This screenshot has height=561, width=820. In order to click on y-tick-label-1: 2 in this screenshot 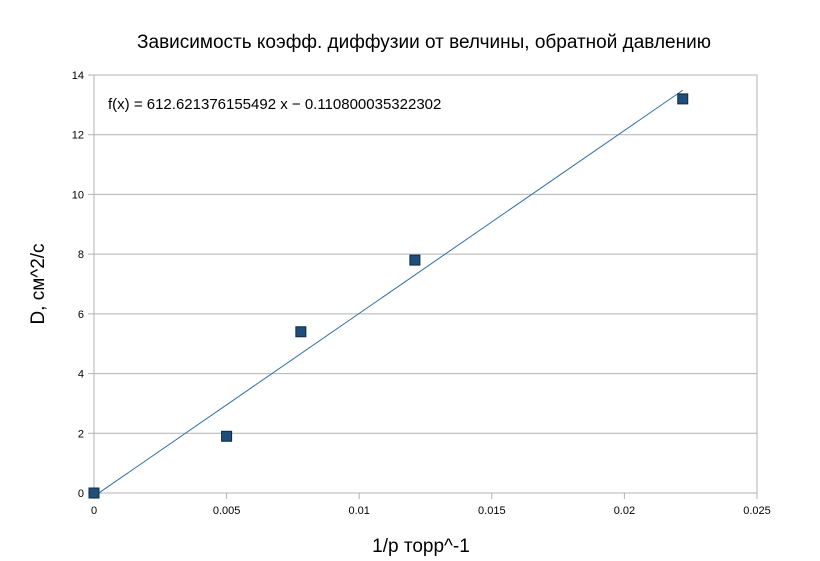, I will do `click(81, 434)`.